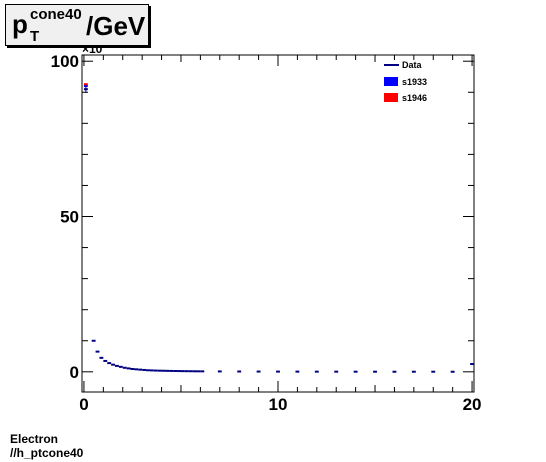 The width and height of the screenshot is (546, 462). Describe the element at coordinates (65, 61) in the screenshot. I see `y-tick-label: 100` at that location.